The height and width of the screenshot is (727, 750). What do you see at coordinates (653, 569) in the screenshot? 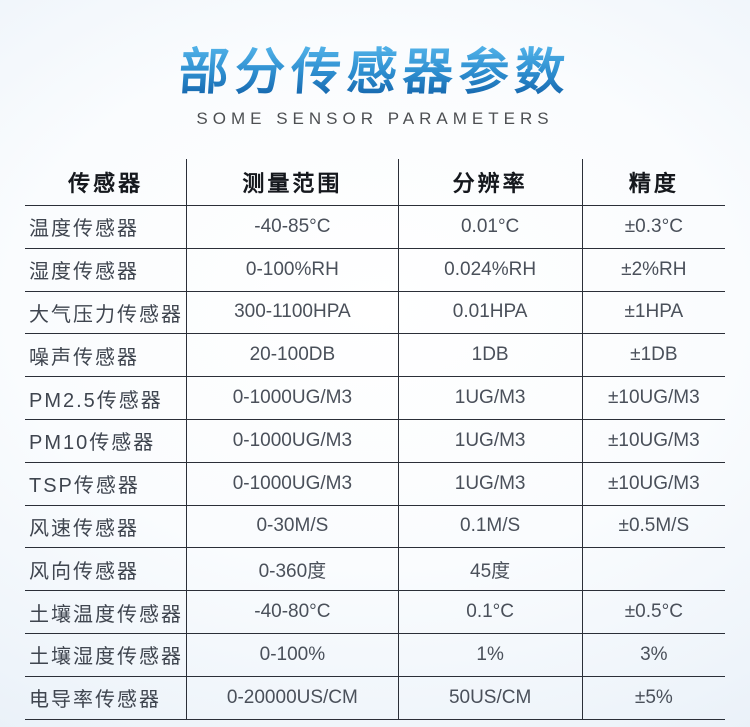
I see `value-cell` at bounding box center [653, 569].